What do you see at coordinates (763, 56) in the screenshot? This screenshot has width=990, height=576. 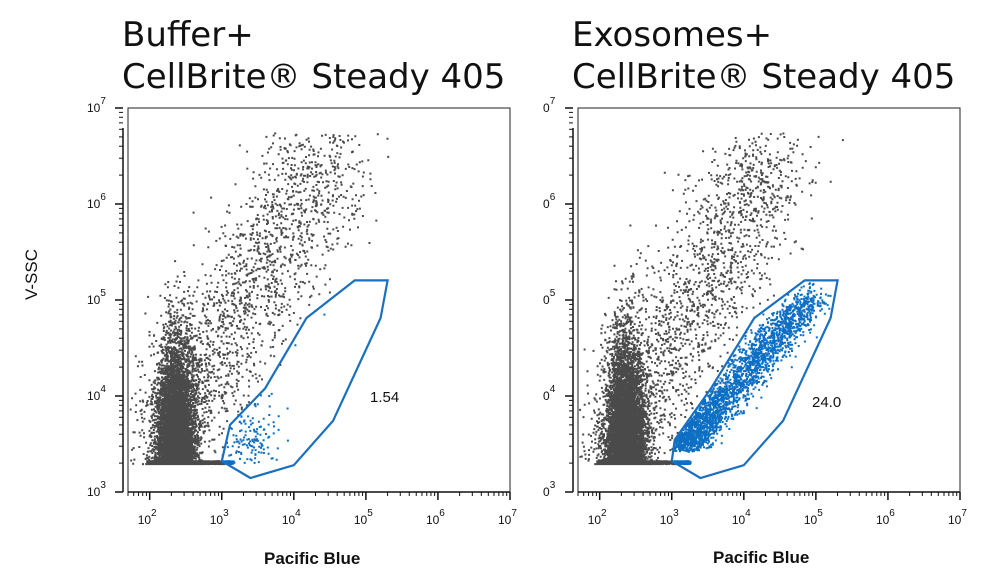 I see `panel-2-title: Exosomes+ CellBrite® Steady 405` at bounding box center [763, 56].